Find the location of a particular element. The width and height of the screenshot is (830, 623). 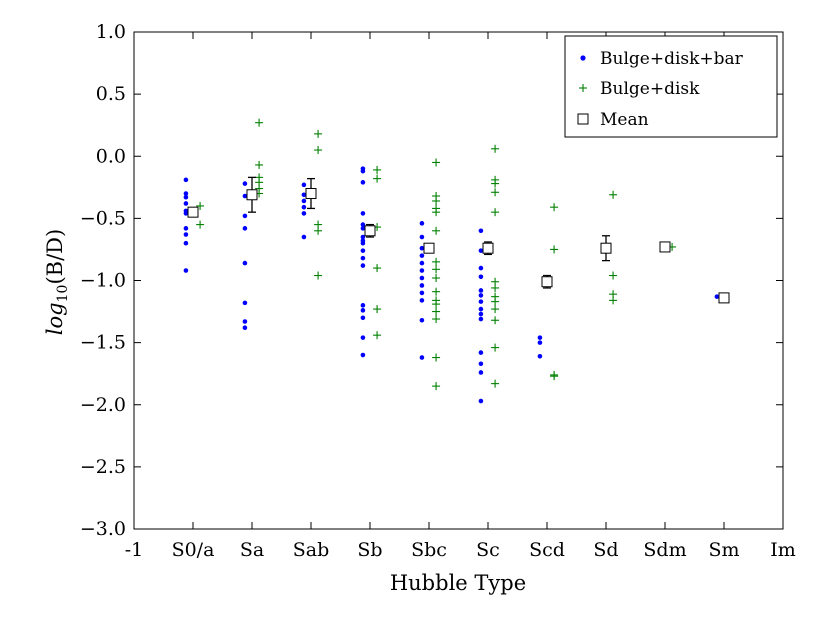

x-tick-label: Sb is located at coordinates (369, 550).